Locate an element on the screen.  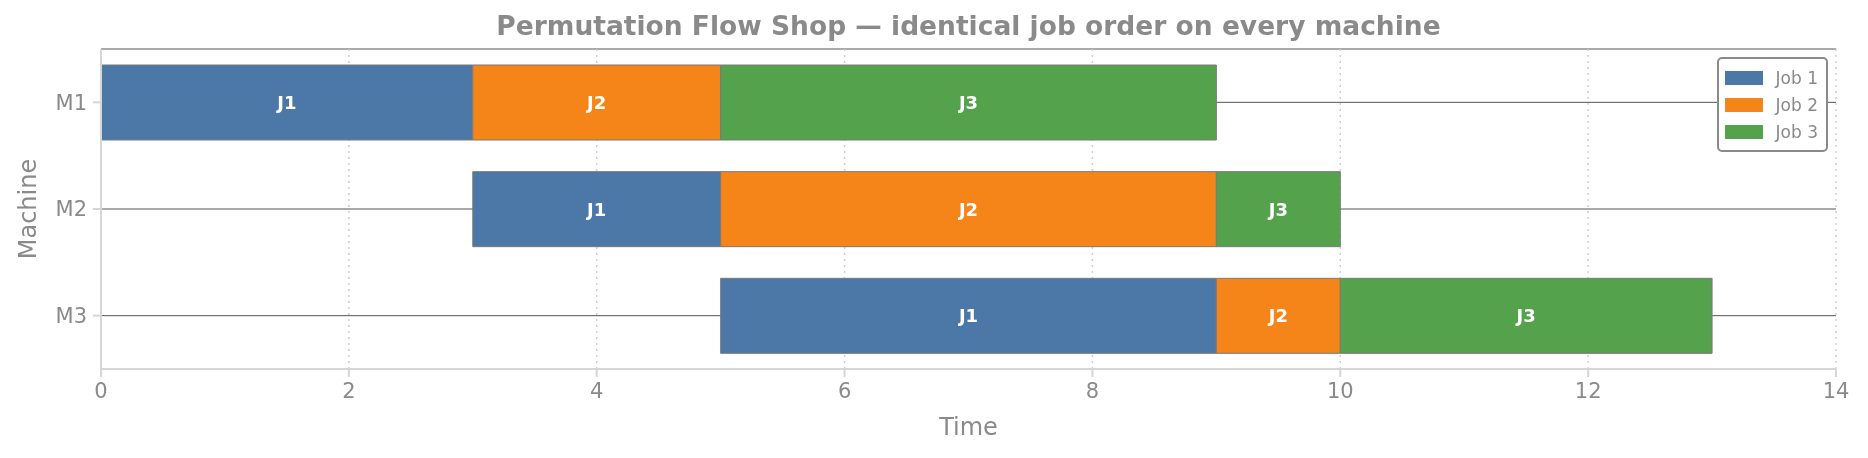
legend-label: Job 3 is located at coordinates (1796, 131).